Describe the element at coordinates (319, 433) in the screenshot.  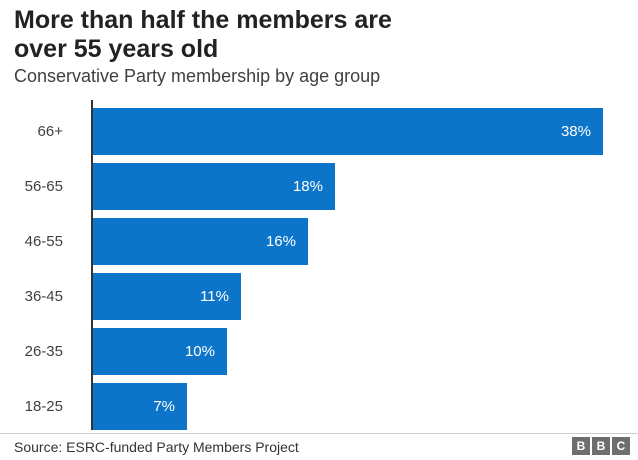
I see `footer-divider` at that location.